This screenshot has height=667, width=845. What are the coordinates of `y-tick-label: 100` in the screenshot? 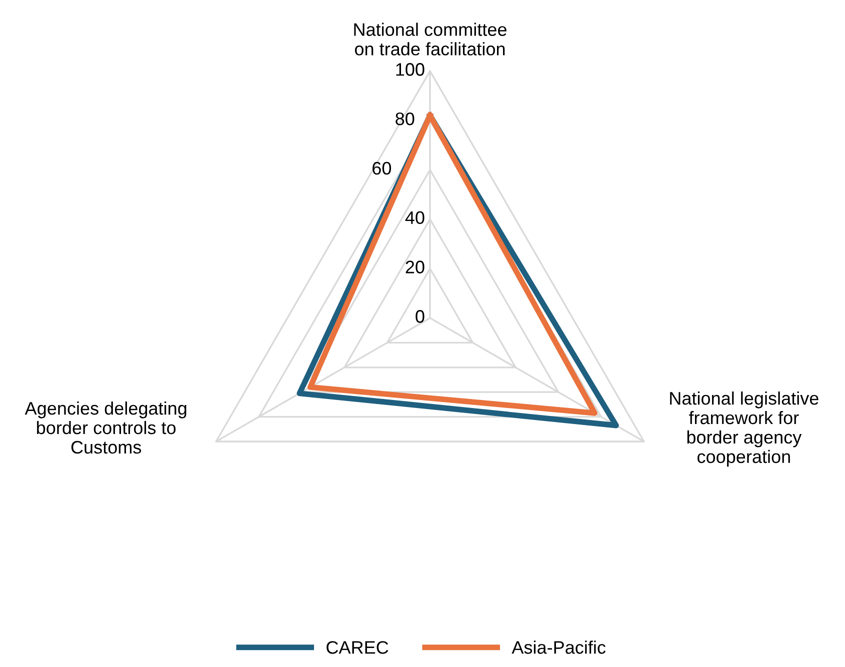 It's located at (410, 69).